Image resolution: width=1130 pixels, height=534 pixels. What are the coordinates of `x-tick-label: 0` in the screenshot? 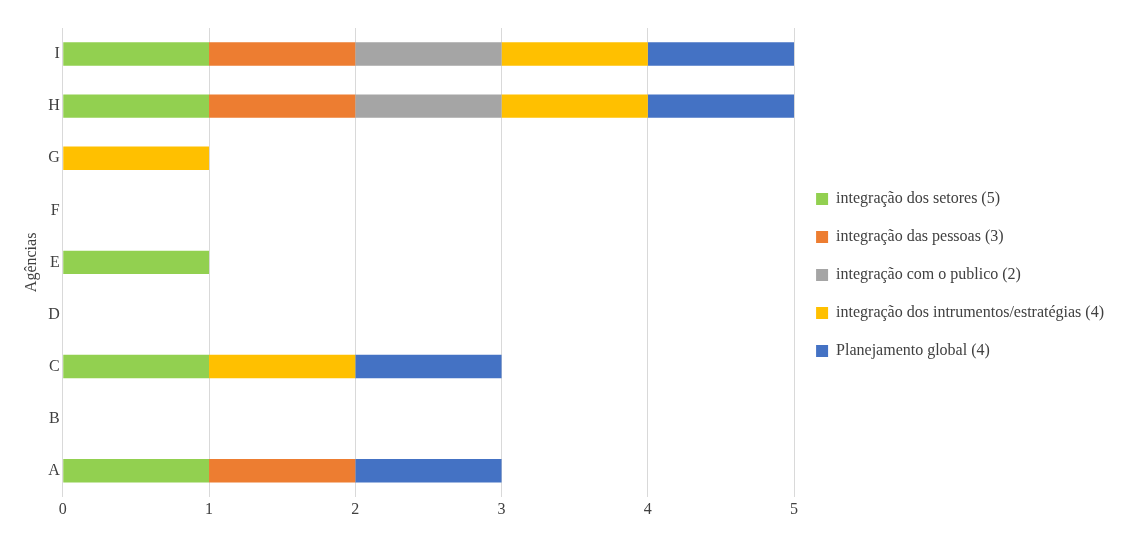 It's located at (62, 508).